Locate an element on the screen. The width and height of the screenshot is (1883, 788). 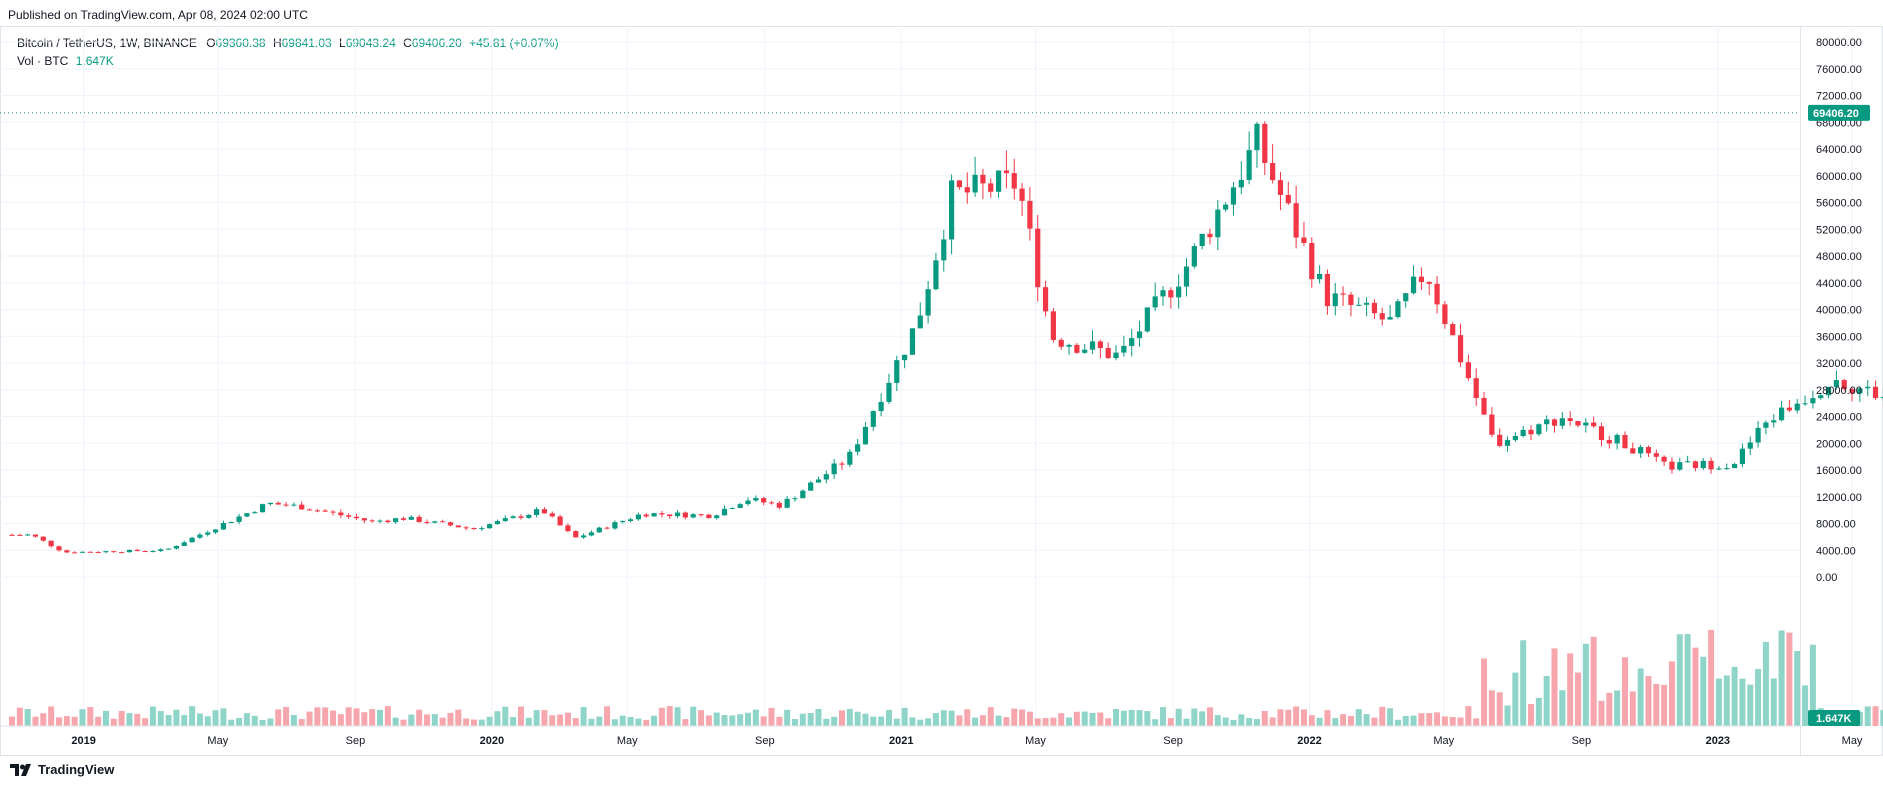
tradingview-logo-text: TradingView is located at coordinates (76, 769).